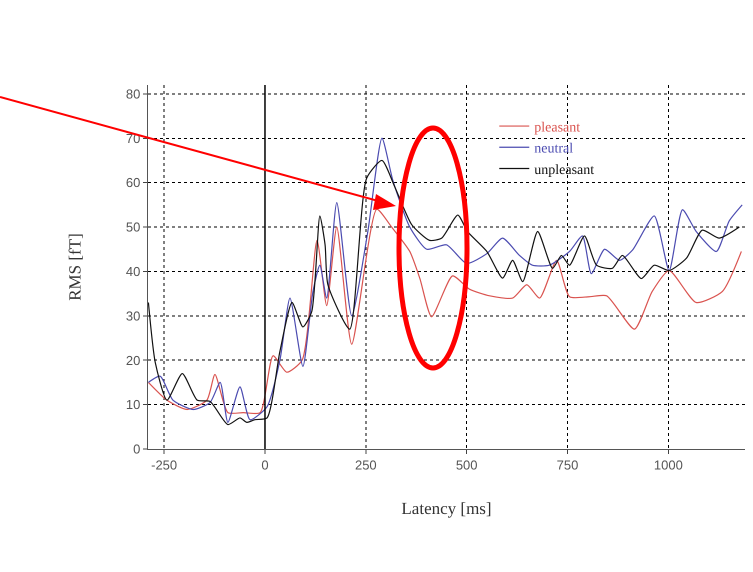 The height and width of the screenshot is (572, 753). I want to click on y-tick-label: 80, so click(133, 94).